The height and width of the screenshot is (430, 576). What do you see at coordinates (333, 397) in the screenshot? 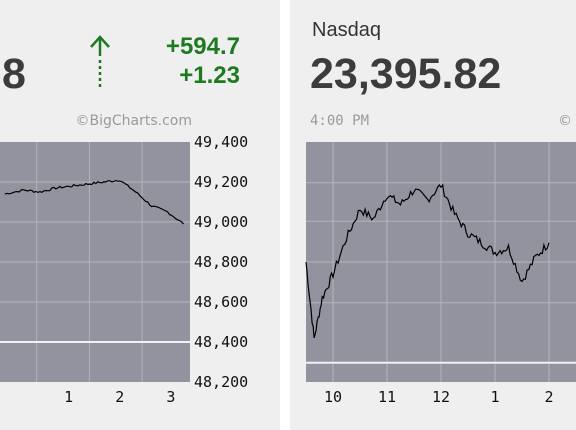
I see `x-tick-label: 10` at bounding box center [333, 397].